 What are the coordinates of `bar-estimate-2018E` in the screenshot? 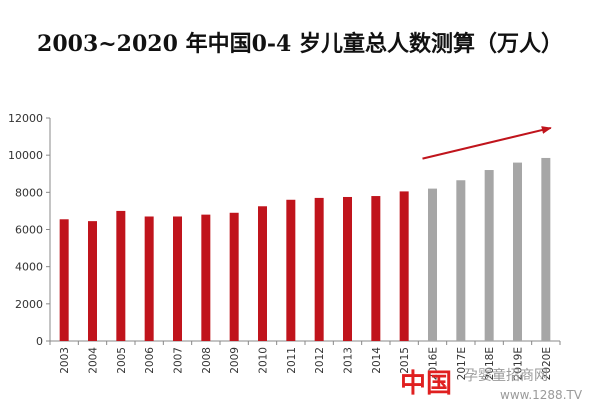 It's located at (489, 255).